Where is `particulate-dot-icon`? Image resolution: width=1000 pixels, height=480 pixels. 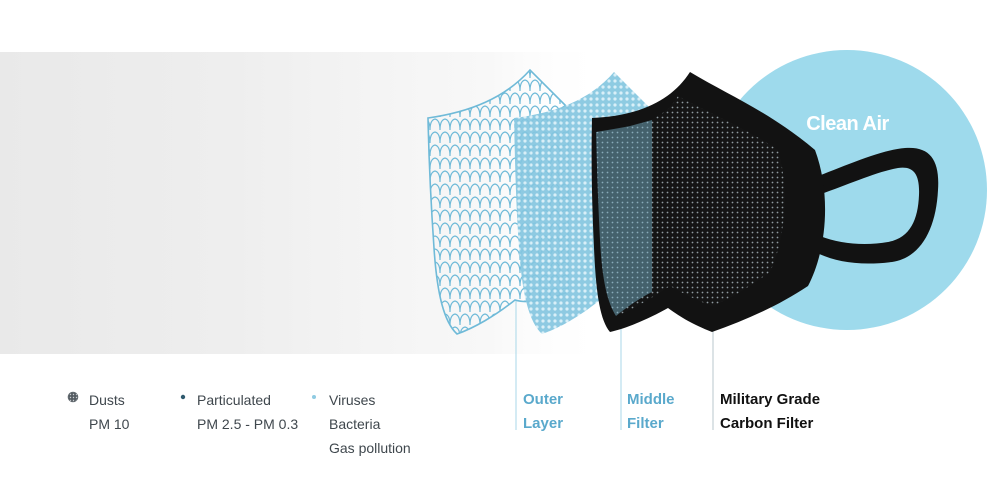 particulate-dot-icon is located at coordinates (183, 397).